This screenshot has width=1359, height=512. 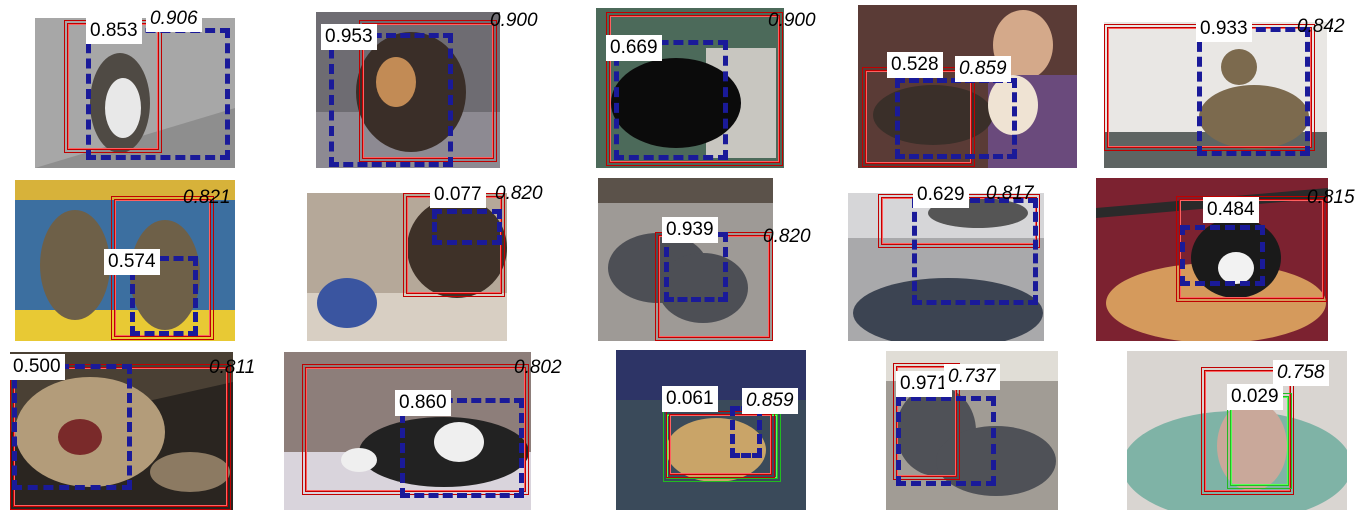 I want to click on confidence-score: 0.933, so click(x=1224, y=29).